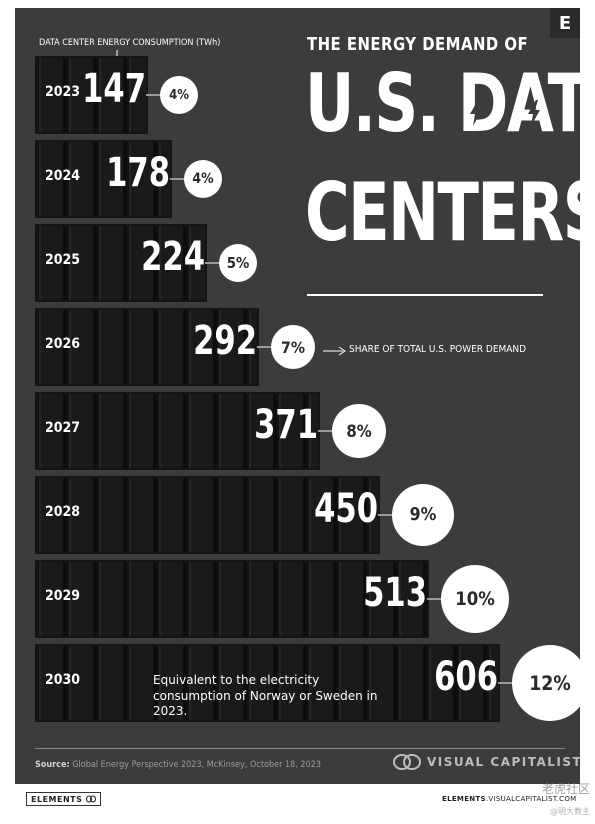 The height and width of the screenshot is (824, 595). What do you see at coordinates (63, 680) in the screenshot?
I see `year-label: 2030` at bounding box center [63, 680].